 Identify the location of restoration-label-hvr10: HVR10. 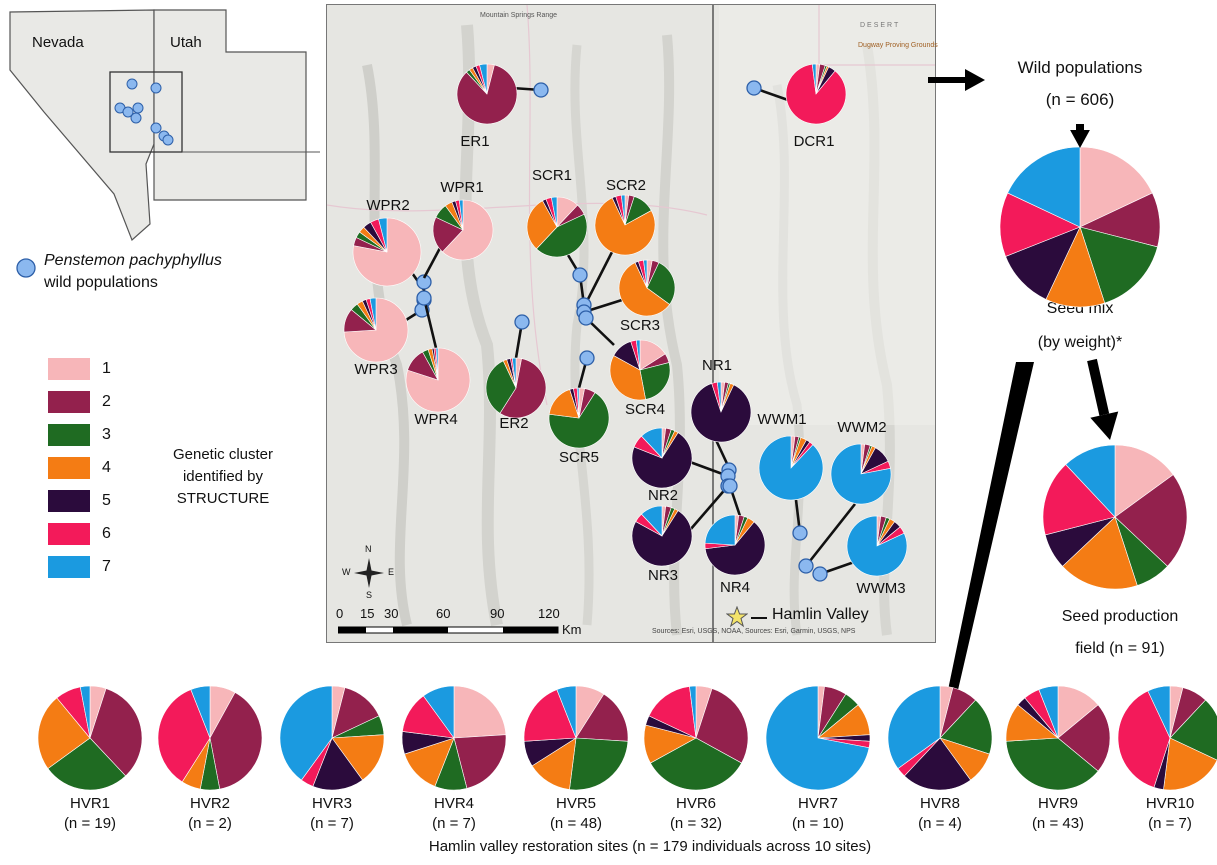
(1170, 803).